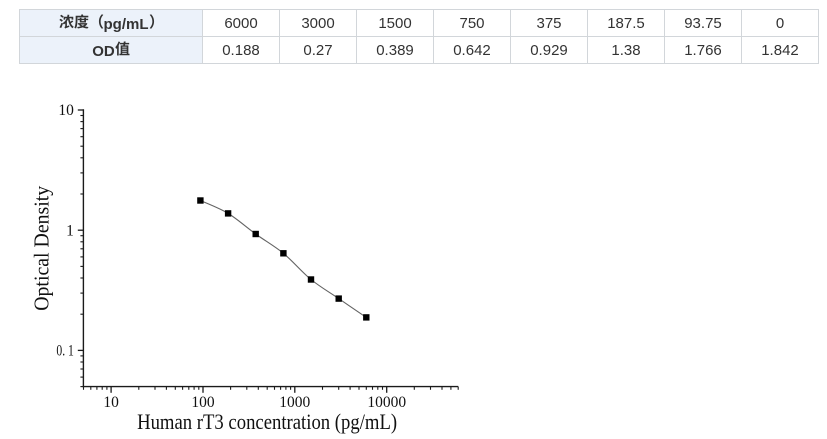  I want to click on svg-text: 100, so click(203, 402).